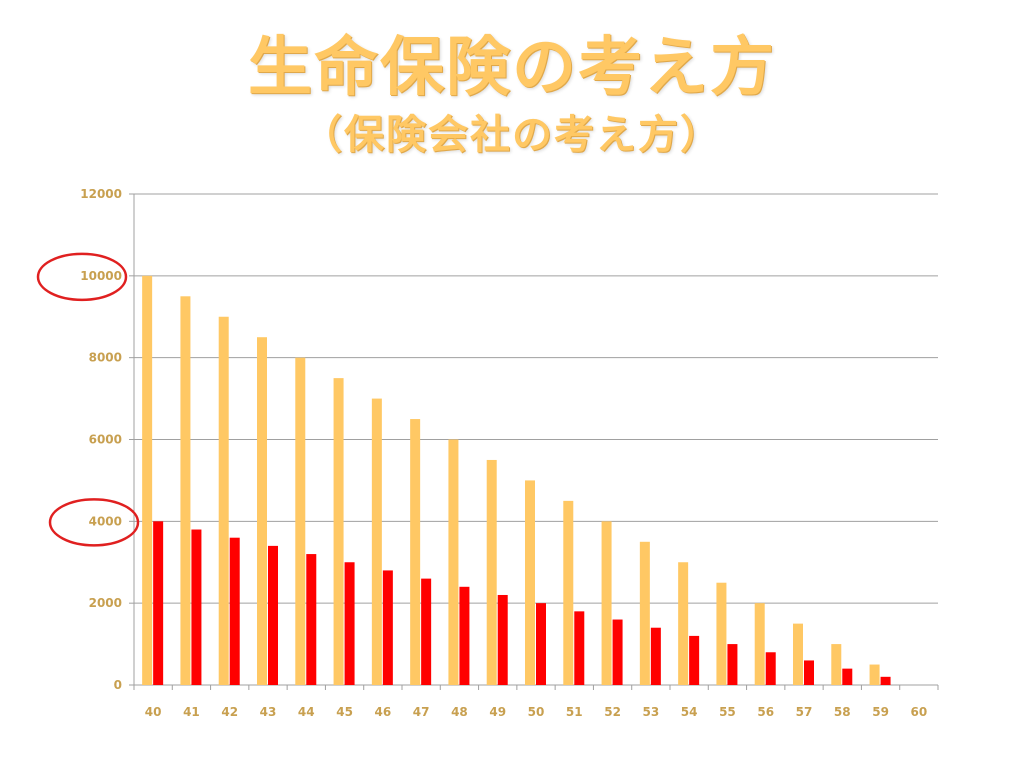  Describe the element at coordinates (383, 712) in the screenshot. I see `x-tick-label: 46` at that location.